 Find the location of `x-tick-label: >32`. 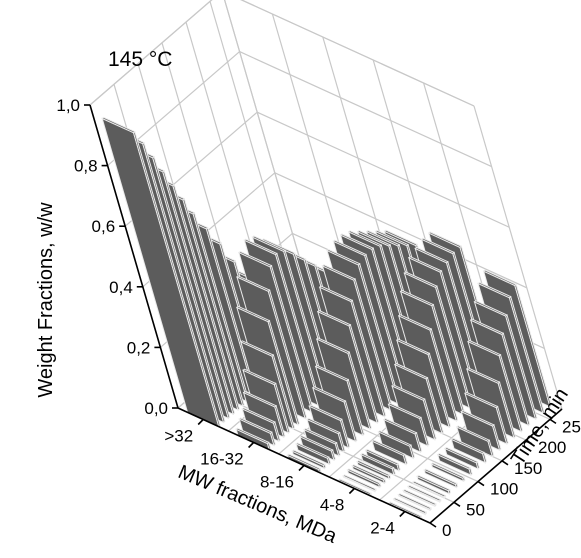

x-tick-label: >32 is located at coordinates (178, 436).